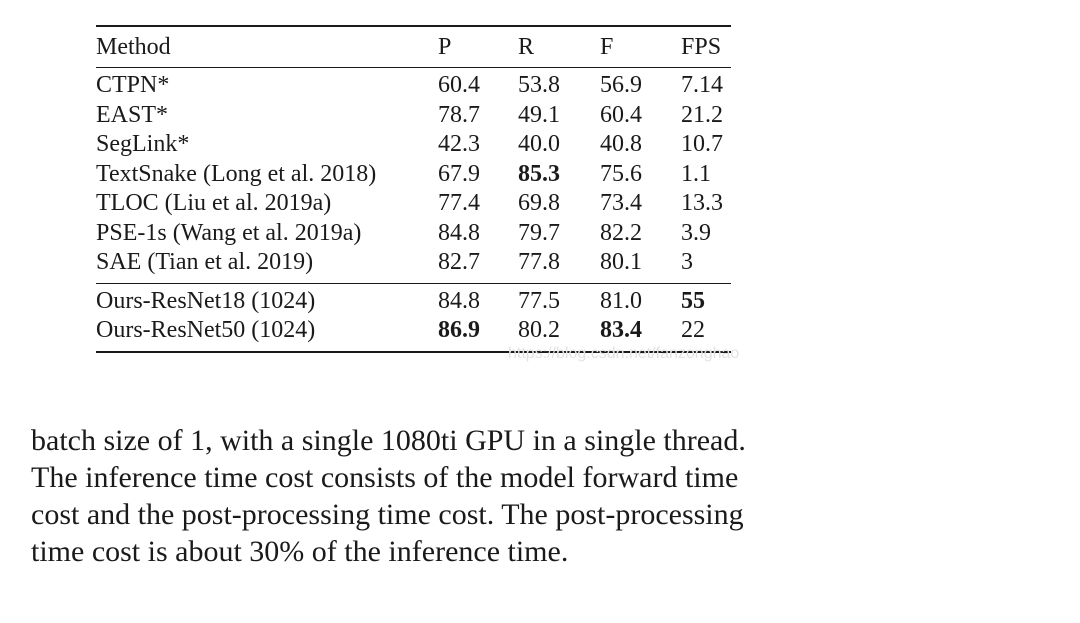 This screenshot has width=1080, height=623. What do you see at coordinates (413, 145) in the screenshot?
I see `table-row: SegLink* 42.3 40.0 40.8 10.7` at bounding box center [413, 145].